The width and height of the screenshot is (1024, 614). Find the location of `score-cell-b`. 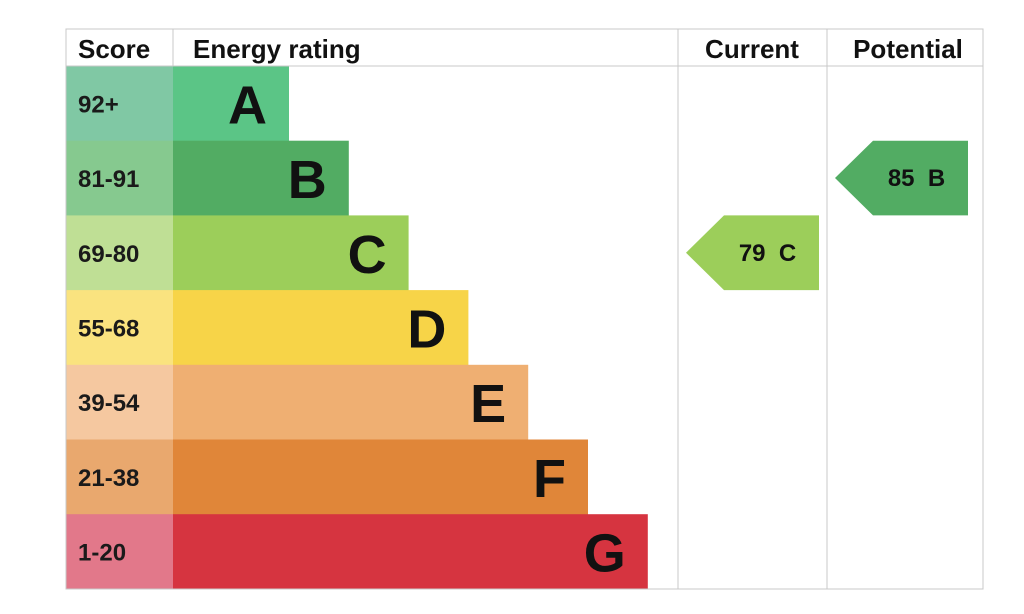

score-cell-b is located at coordinates (119, 178).